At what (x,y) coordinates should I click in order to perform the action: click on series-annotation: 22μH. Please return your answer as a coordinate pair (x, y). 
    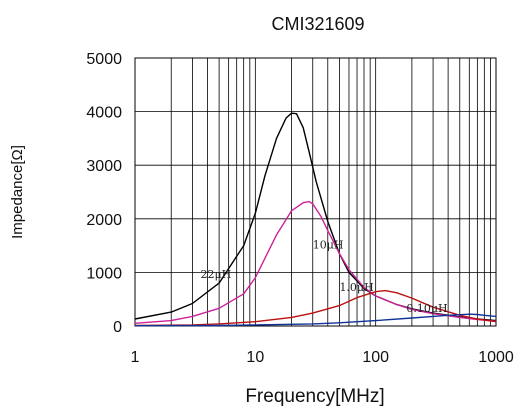
    Looking at the image, I should click on (215, 274).